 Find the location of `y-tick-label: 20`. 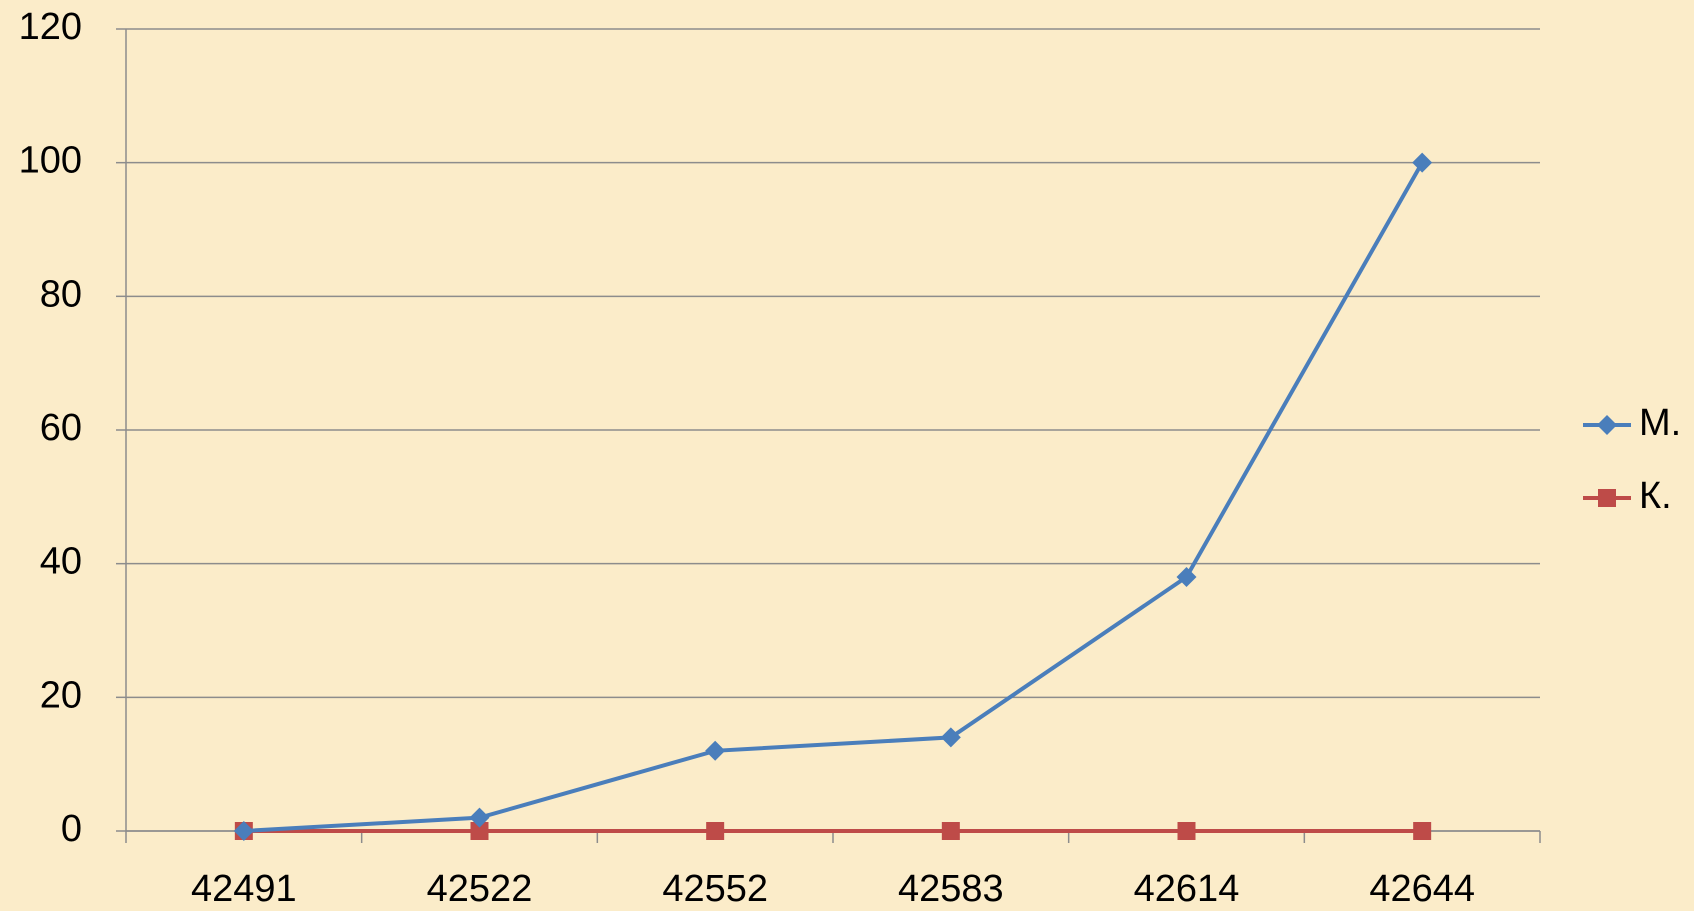

y-tick-label: 20 is located at coordinates (61, 695).